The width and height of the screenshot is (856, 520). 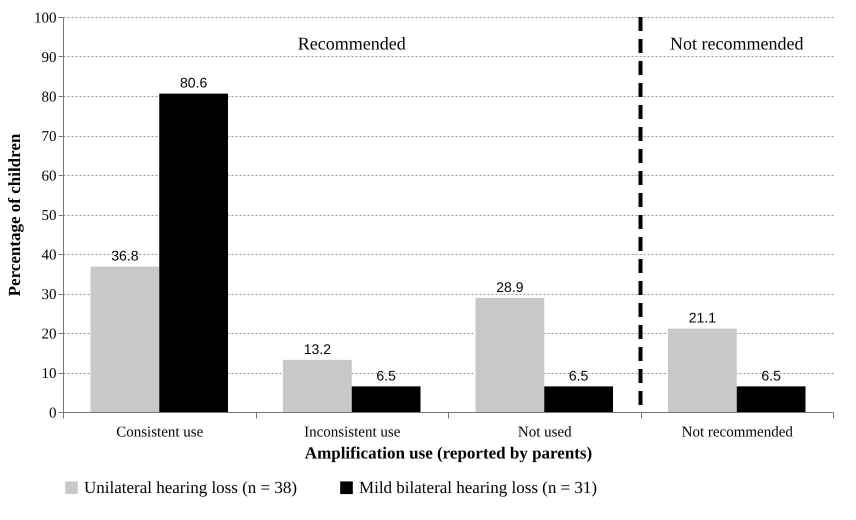 I want to click on x-tick-label: Consistent use, so click(x=160, y=432).